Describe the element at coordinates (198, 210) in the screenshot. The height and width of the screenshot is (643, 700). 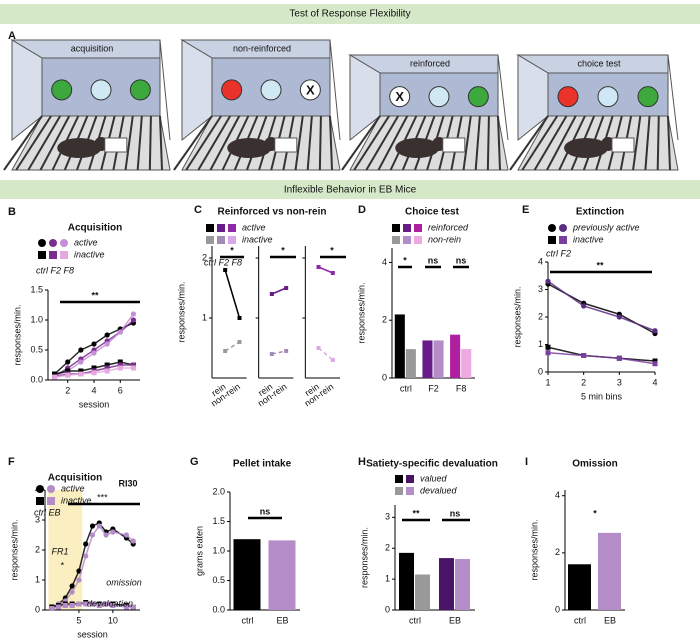
I see `panel-label: C` at that location.